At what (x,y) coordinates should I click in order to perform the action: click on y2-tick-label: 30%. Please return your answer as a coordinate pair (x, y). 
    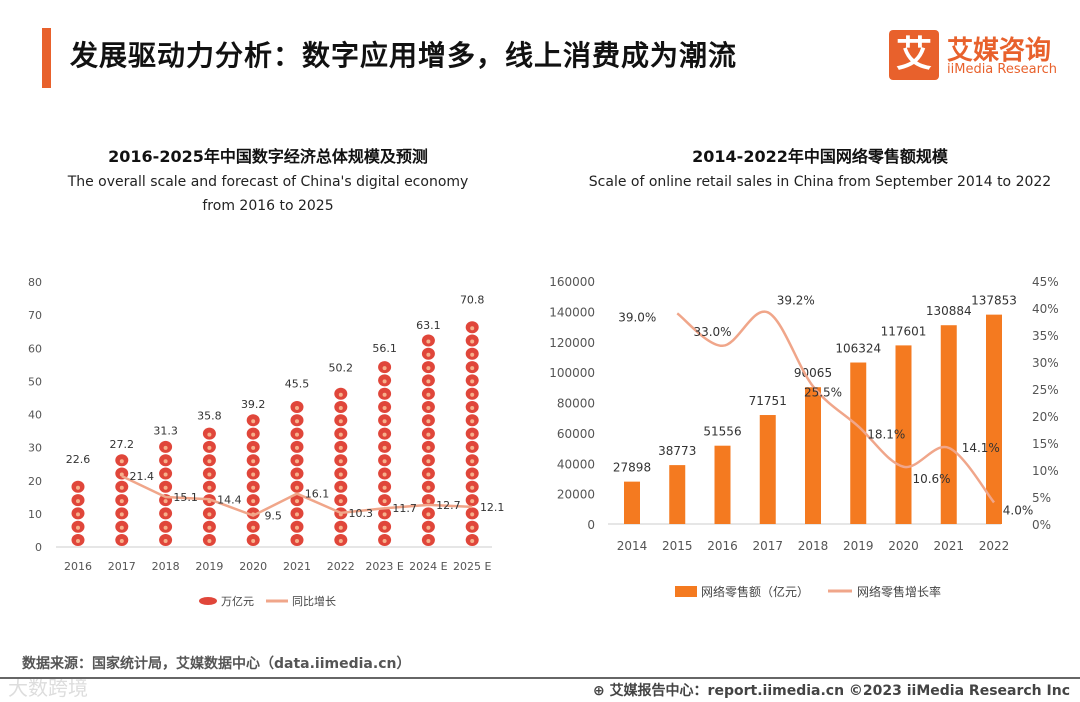
    Looking at the image, I should click on (1045, 363).